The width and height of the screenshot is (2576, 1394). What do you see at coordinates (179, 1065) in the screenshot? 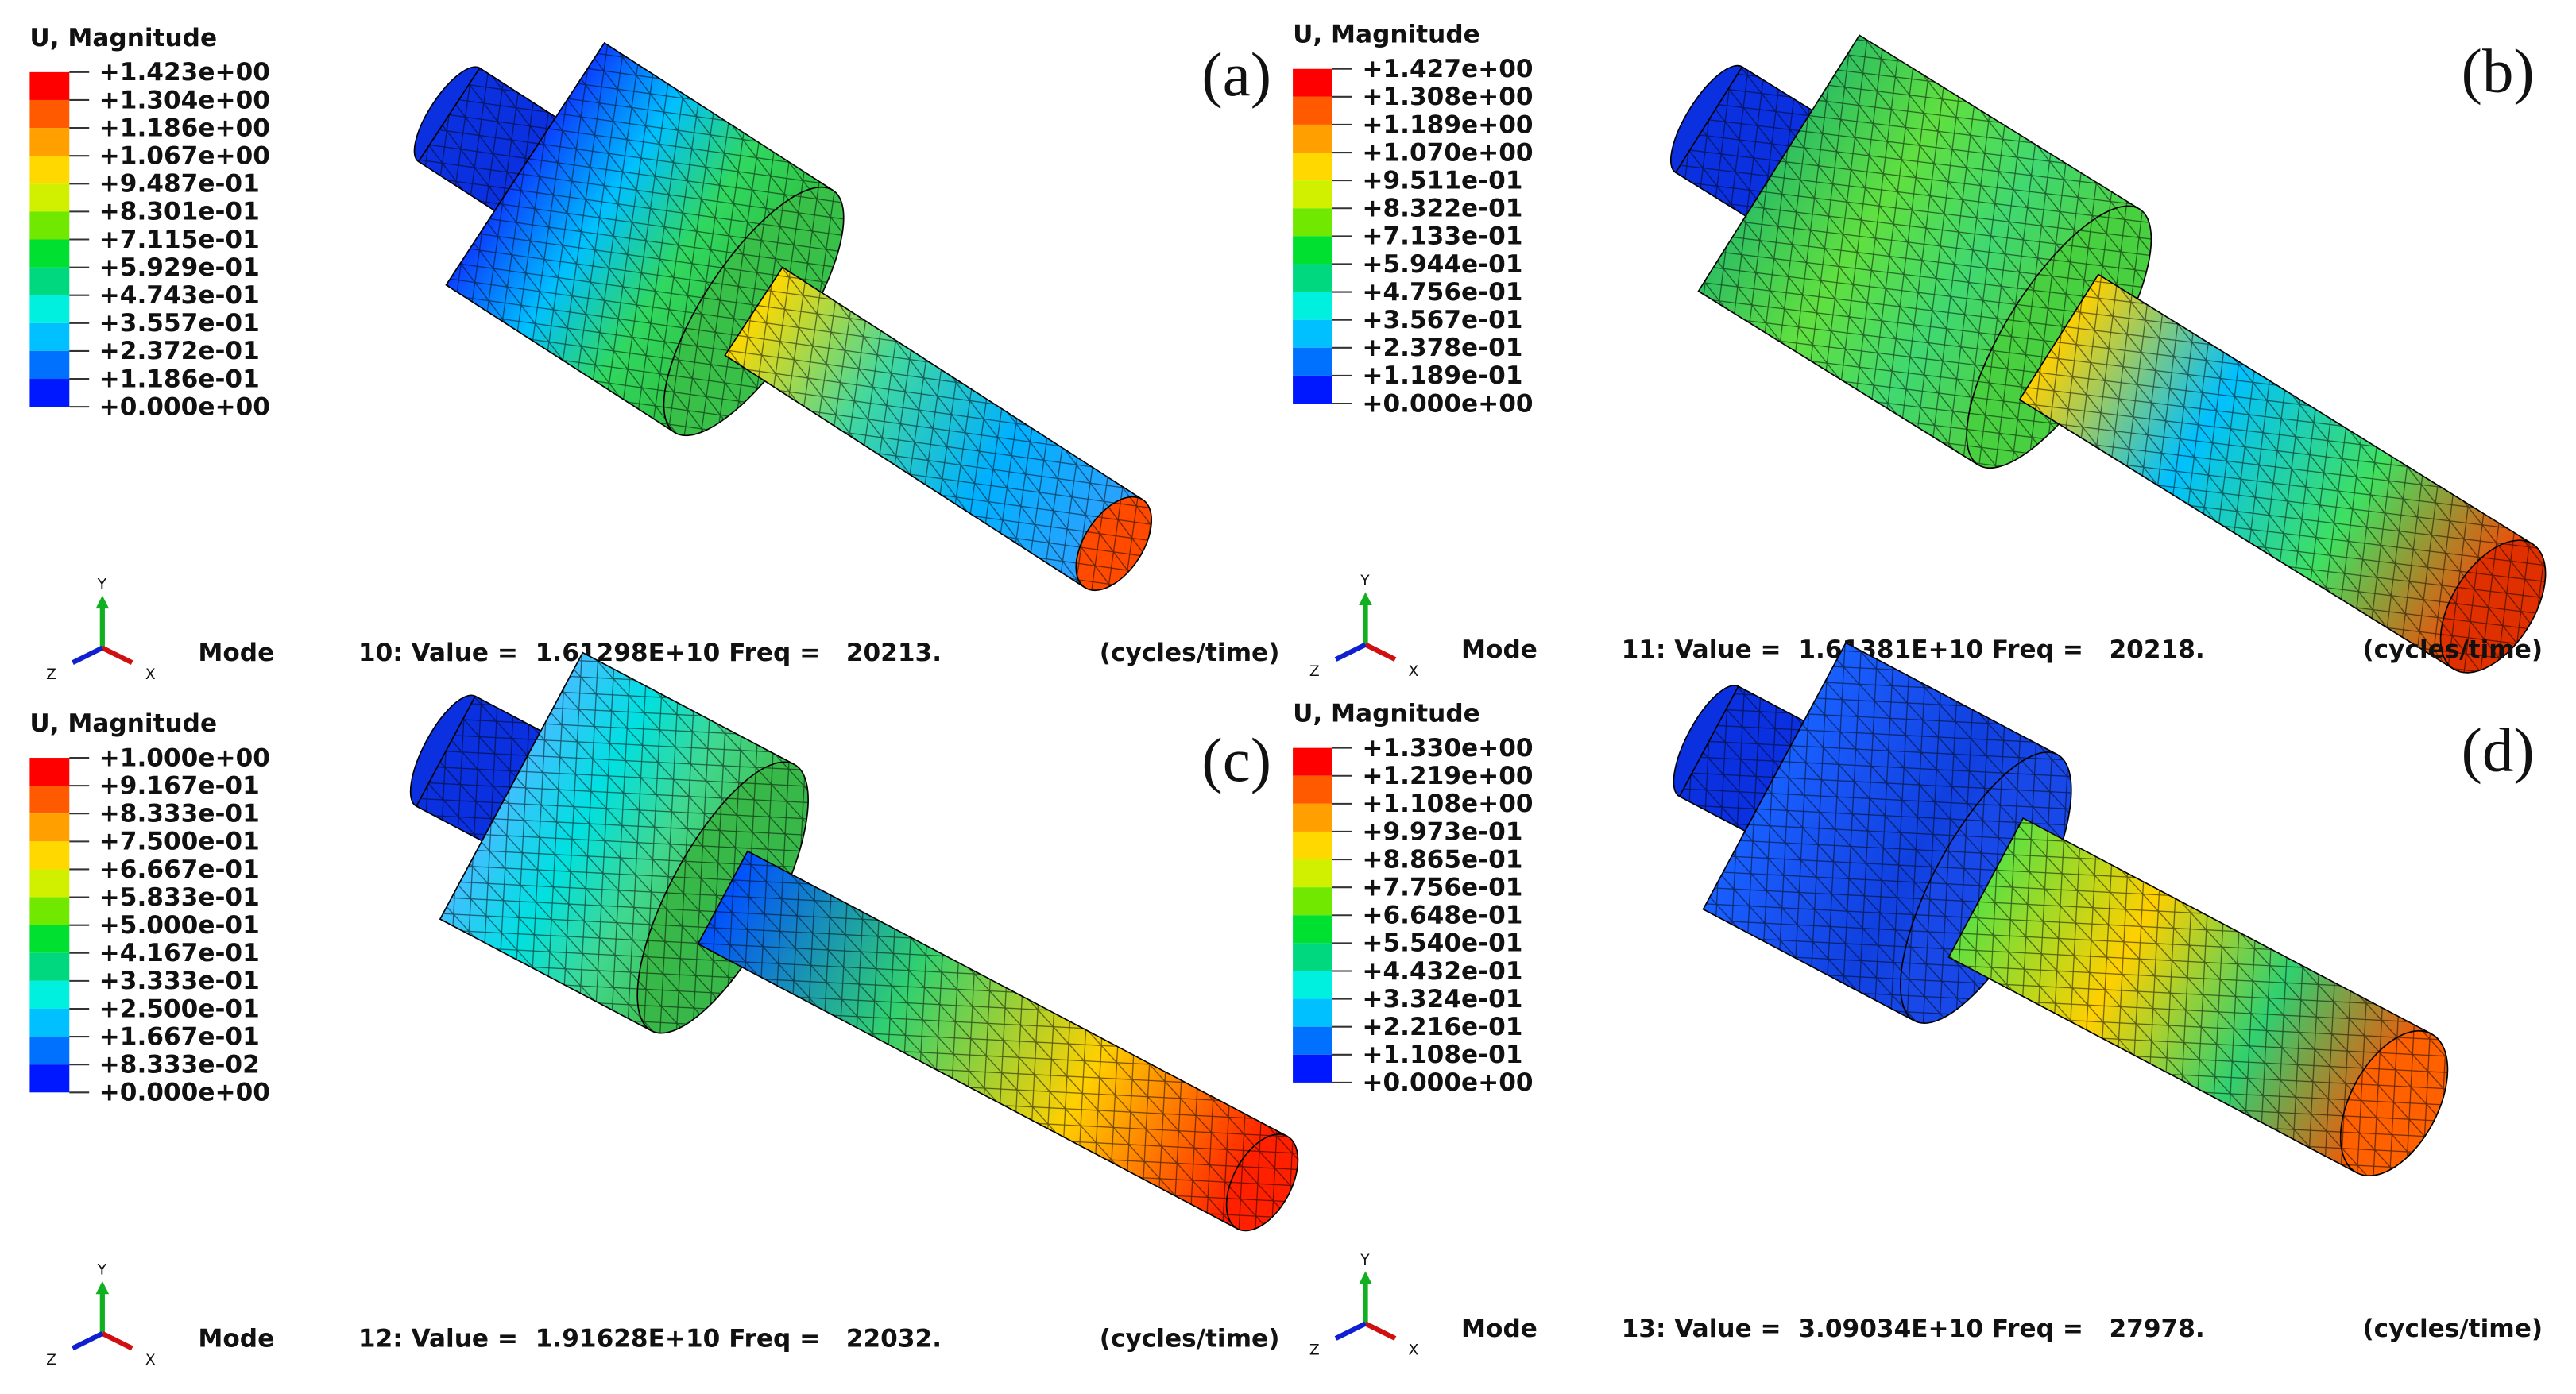
I see `legend-label: +8.333e-02` at bounding box center [179, 1065].